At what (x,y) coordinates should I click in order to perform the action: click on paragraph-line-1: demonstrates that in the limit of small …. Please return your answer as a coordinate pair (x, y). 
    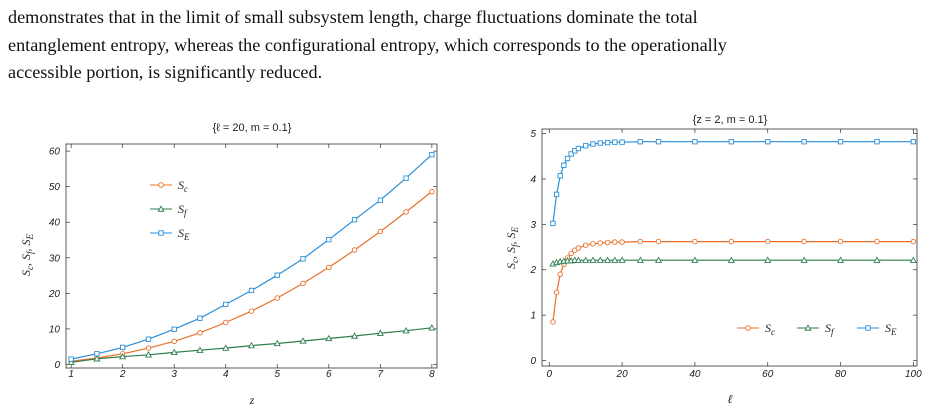
    Looking at the image, I should click on (353, 17).